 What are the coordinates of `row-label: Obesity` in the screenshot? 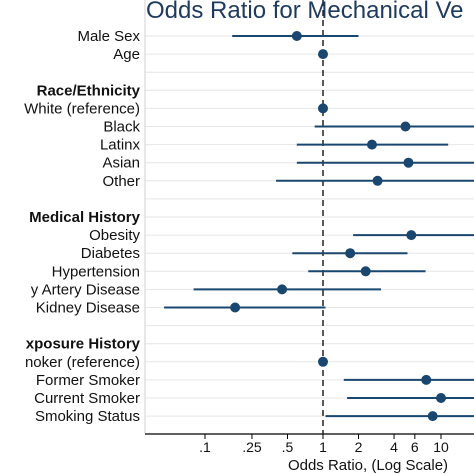 It's located at (114, 235).